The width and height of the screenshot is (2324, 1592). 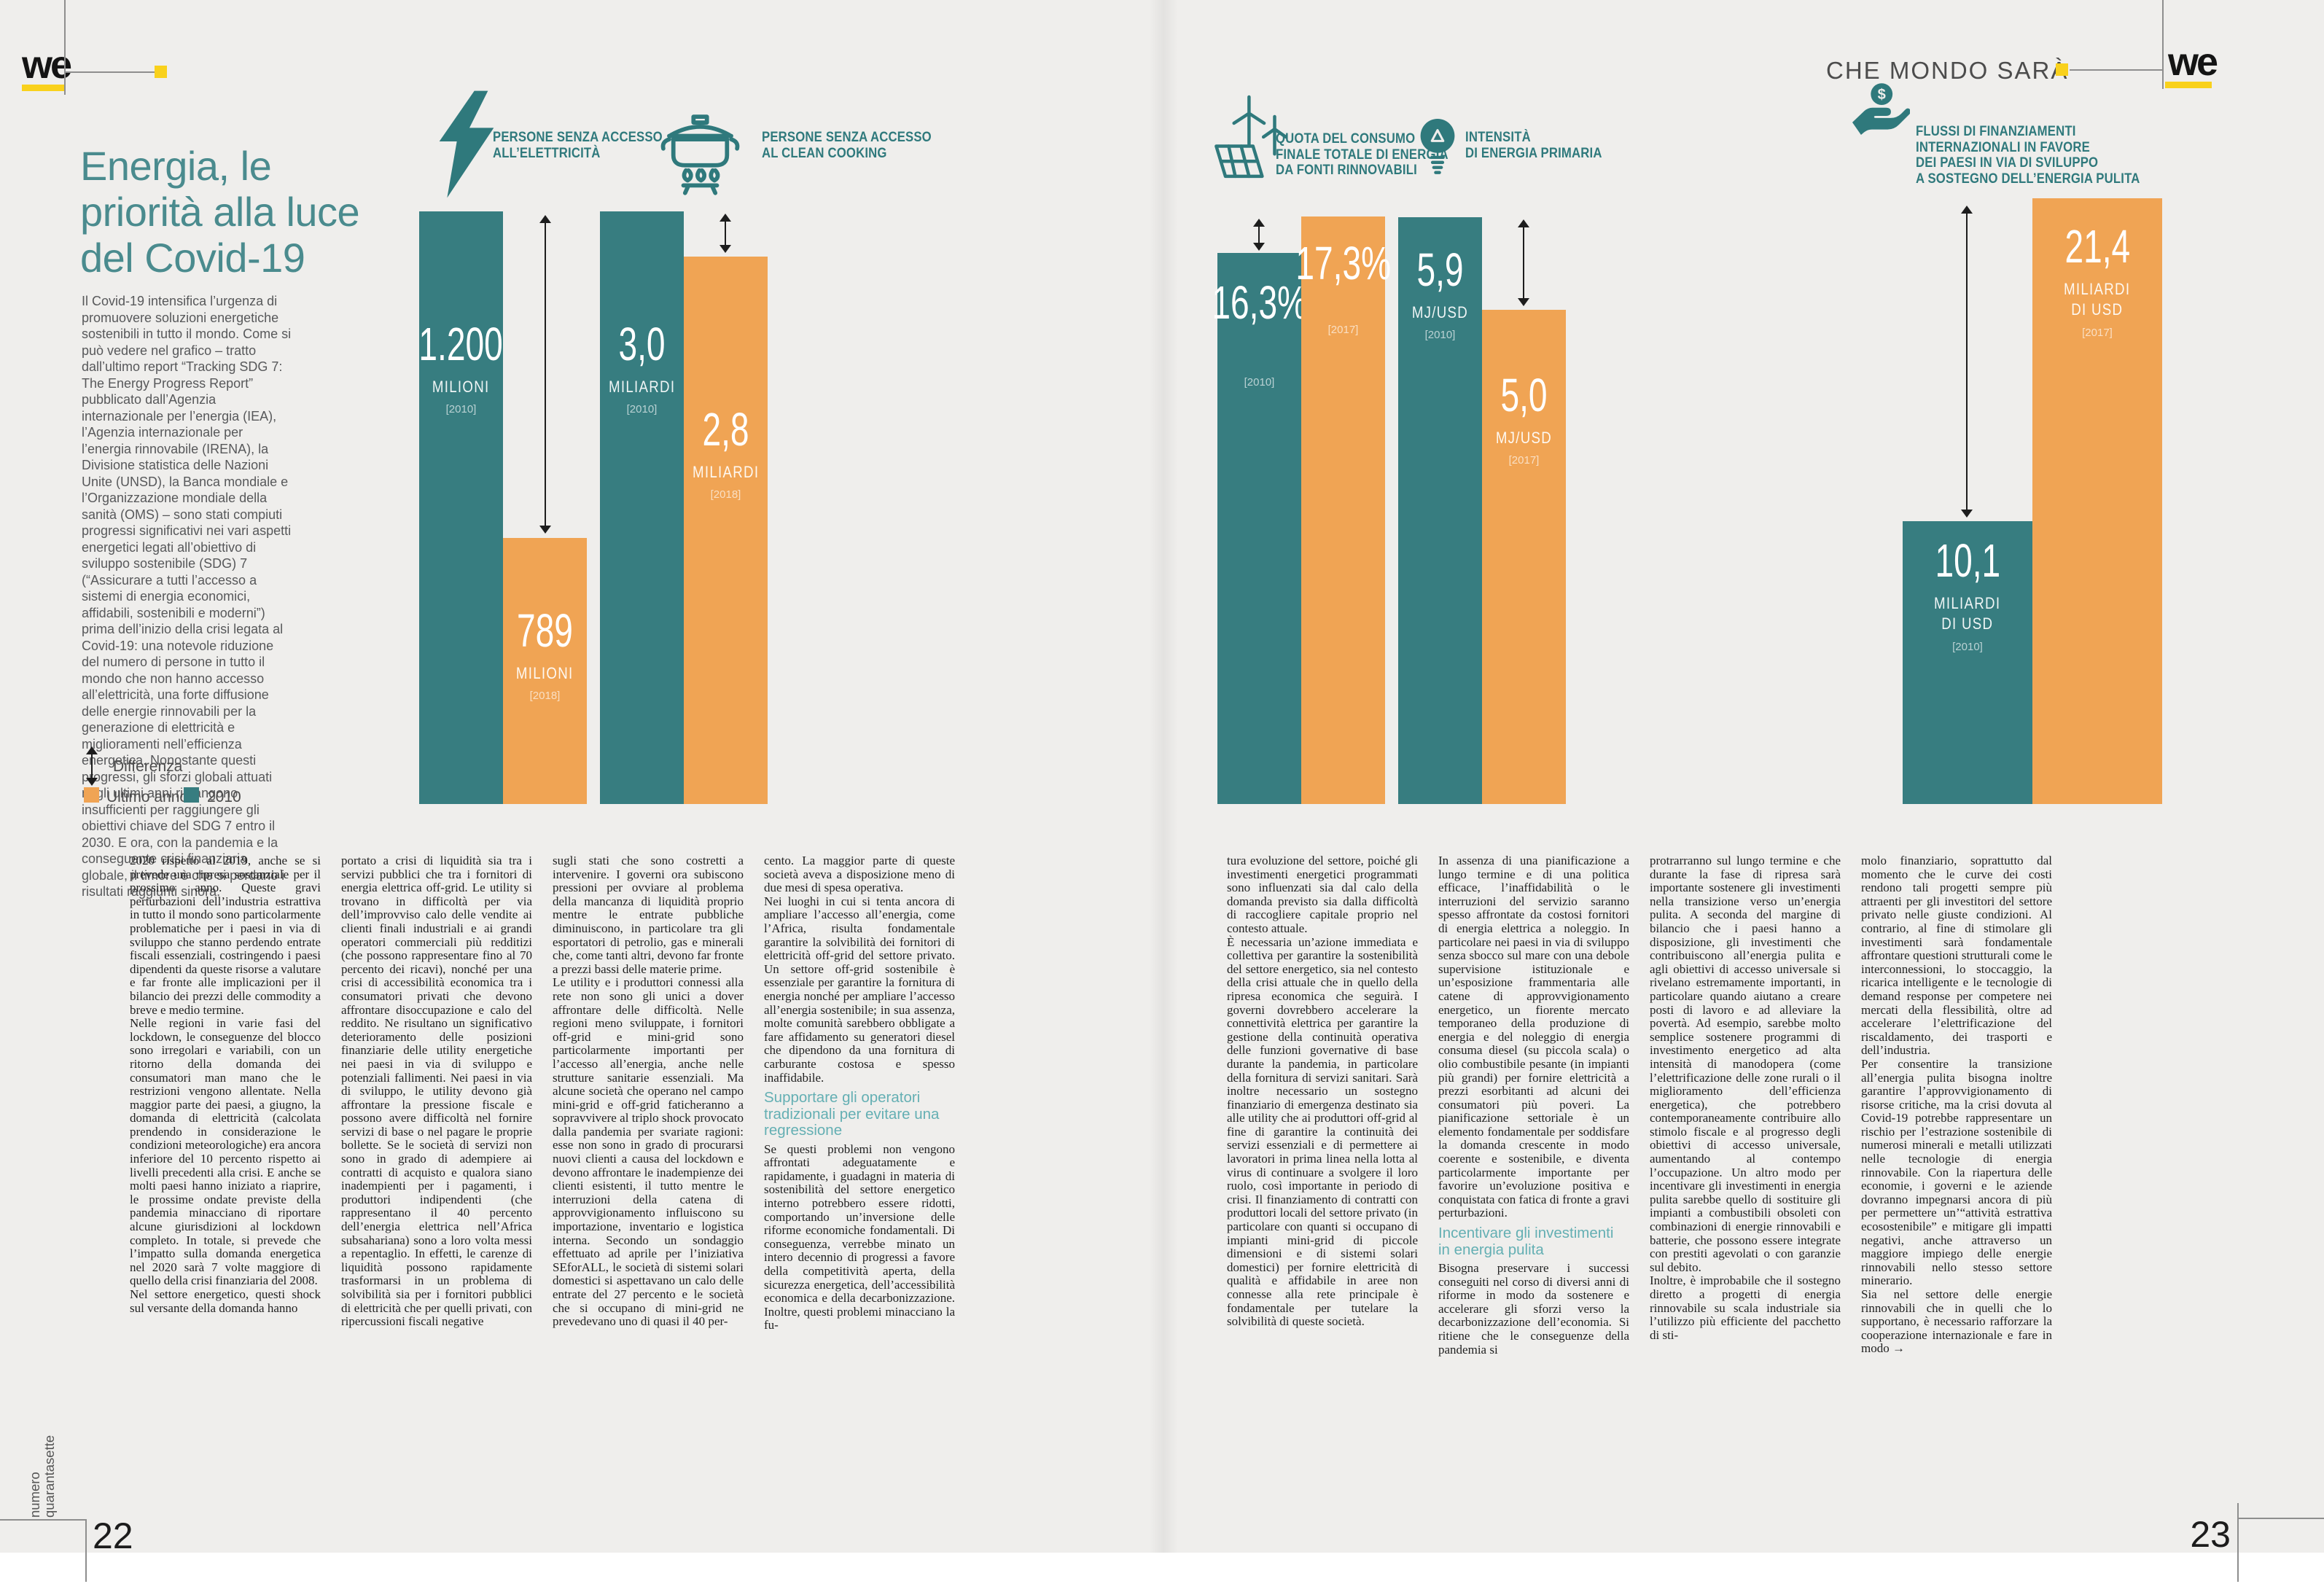 I want to click on edition-label: numero quarantasette, so click(x=42, y=1445).